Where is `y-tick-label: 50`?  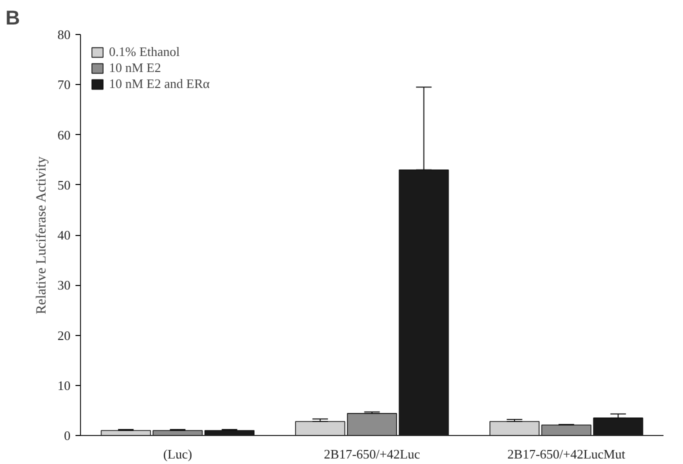 y-tick-label: 50 is located at coordinates (64, 184).